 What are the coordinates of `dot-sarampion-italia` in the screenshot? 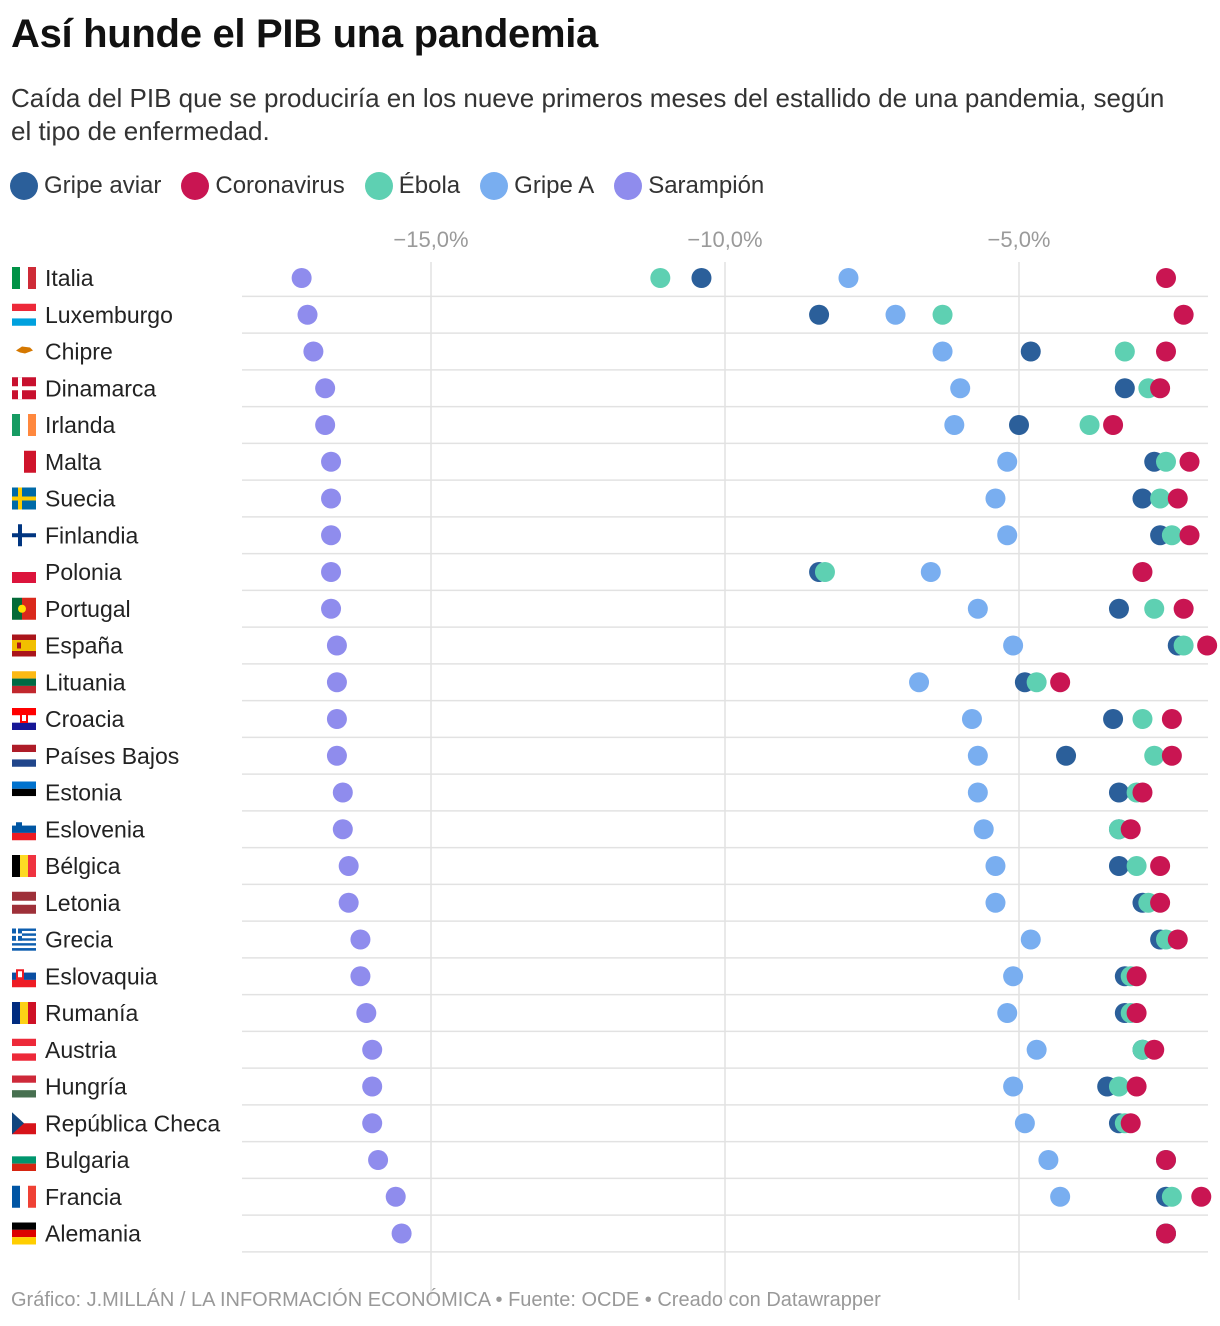 It's located at (301, 278).